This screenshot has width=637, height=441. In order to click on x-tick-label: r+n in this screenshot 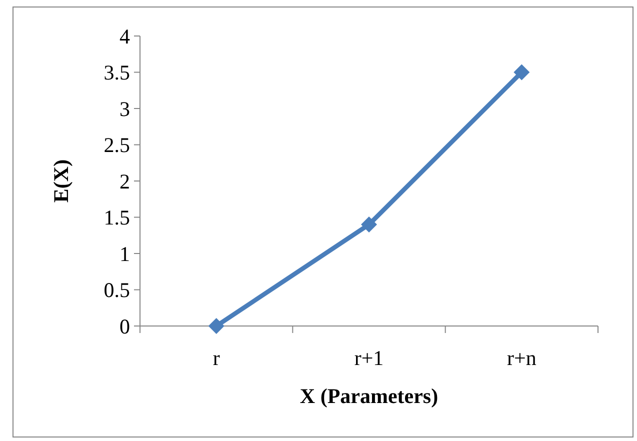, I will do `click(521, 358)`.